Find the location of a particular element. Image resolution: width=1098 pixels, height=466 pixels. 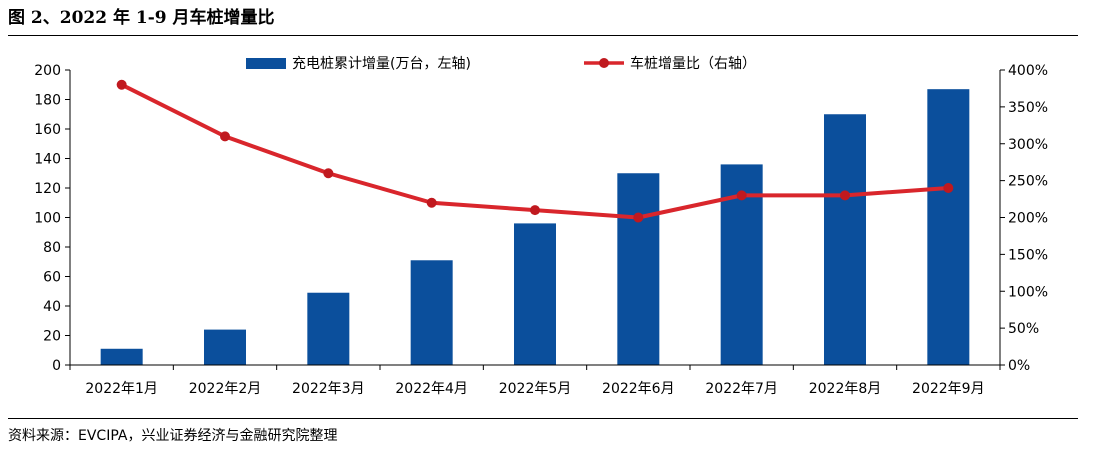

right-tick-label: 300% is located at coordinates (1028, 145).